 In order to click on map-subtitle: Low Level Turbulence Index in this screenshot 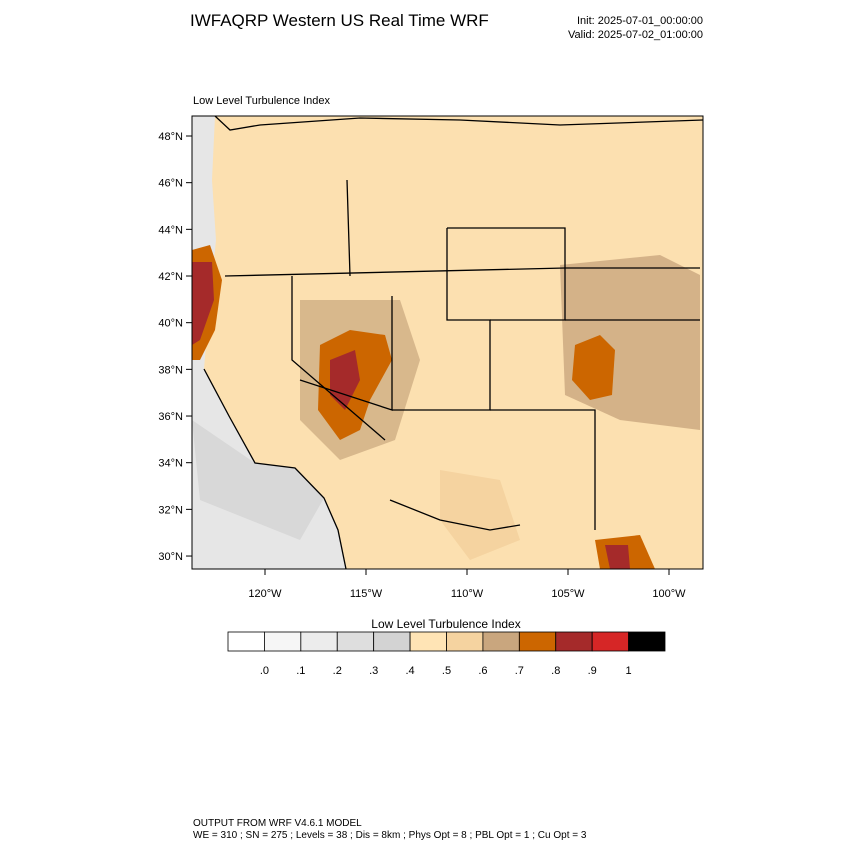, I will do `click(261, 101)`.